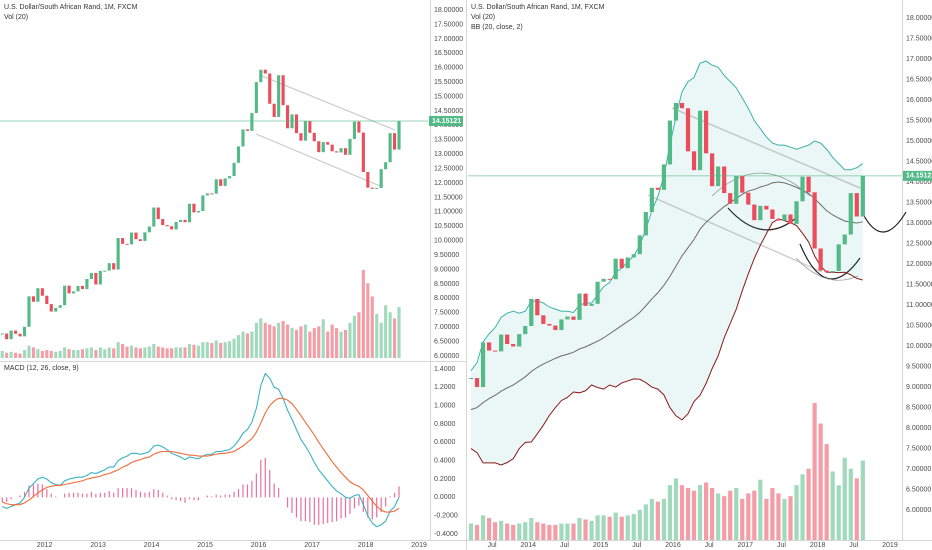 The height and width of the screenshot is (550, 932). I want to click on y-tick-label: 13.00000, so click(919, 223).